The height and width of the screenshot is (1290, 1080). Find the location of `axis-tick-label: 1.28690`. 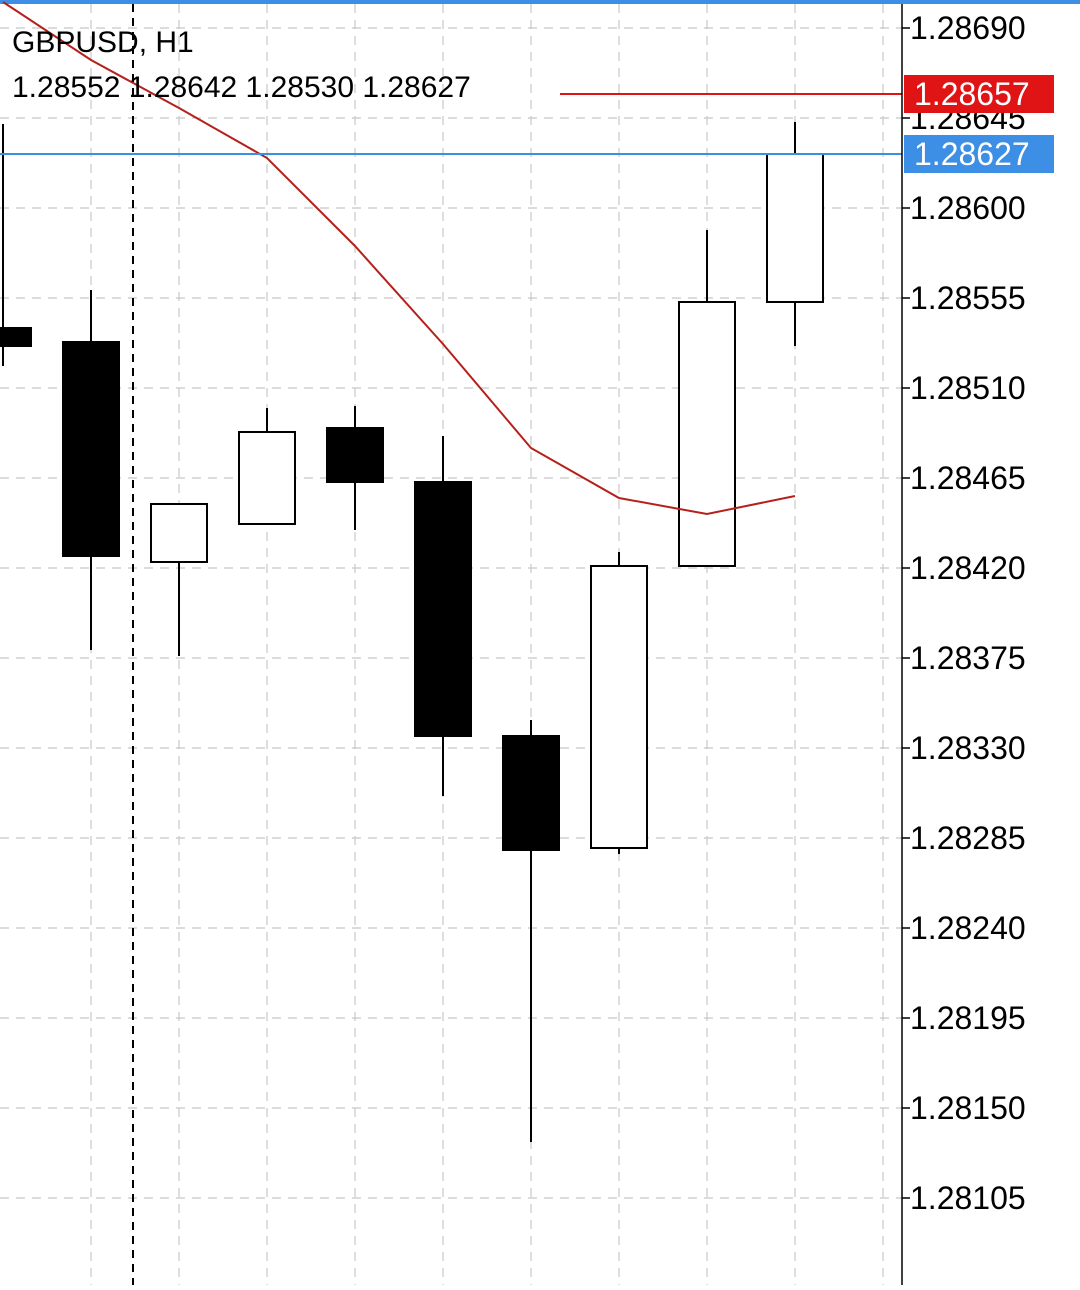

axis-tick-label: 1.28690 is located at coordinates (968, 28).